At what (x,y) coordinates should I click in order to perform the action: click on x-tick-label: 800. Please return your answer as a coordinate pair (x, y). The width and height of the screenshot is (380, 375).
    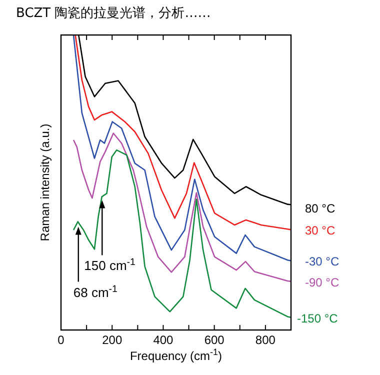
    Looking at the image, I should click on (265, 340).